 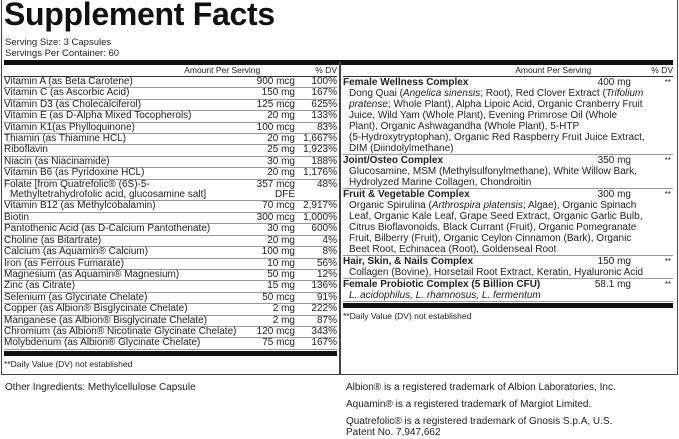 I want to click on trademark-note: Patent No. 7,947,662, so click(x=393, y=432).